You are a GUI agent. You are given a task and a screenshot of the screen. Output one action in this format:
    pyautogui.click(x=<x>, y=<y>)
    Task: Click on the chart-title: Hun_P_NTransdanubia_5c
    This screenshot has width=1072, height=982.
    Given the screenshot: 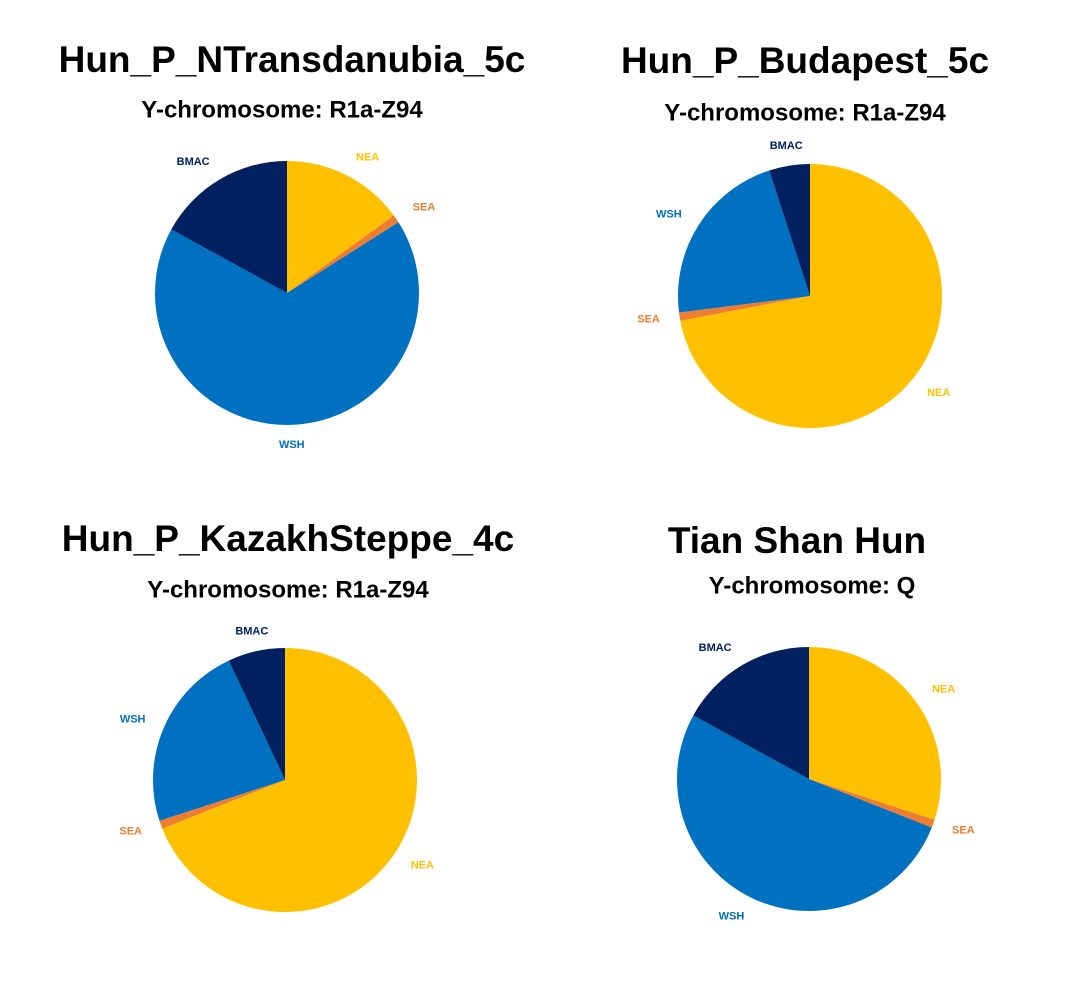 What is the action you would take?
    pyautogui.click(x=292, y=59)
    